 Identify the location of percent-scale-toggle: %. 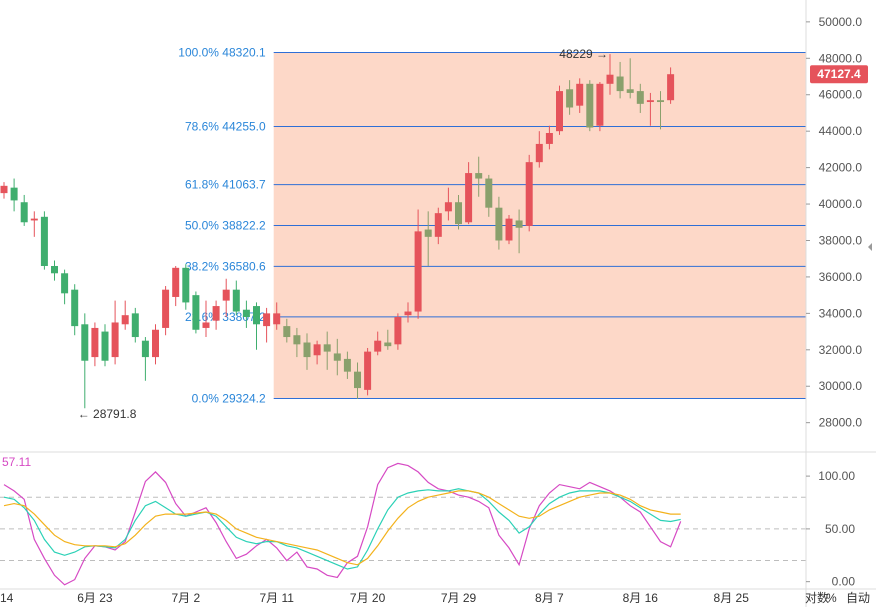
(831, 598).